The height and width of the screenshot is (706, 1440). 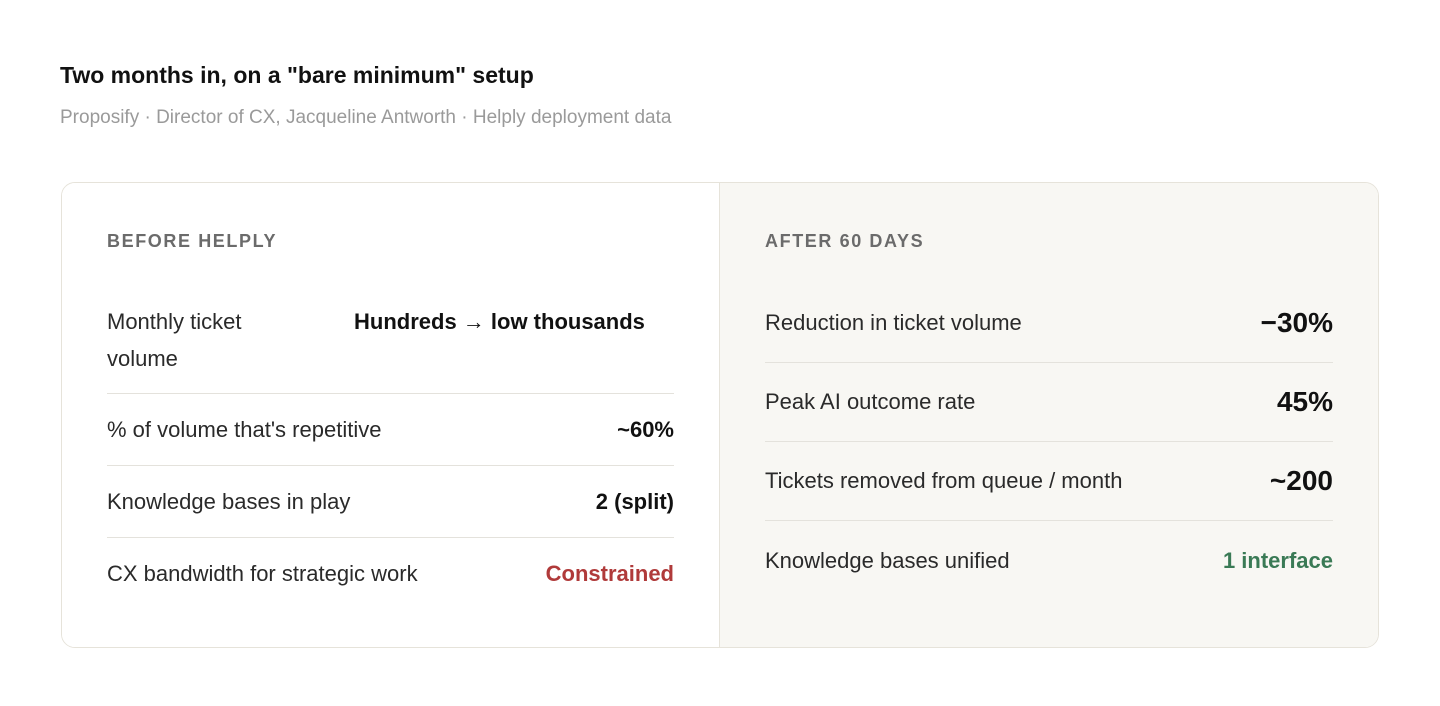 I want to click on row: % of volume that's repetitive ~60%, so click(x=390, y=430).